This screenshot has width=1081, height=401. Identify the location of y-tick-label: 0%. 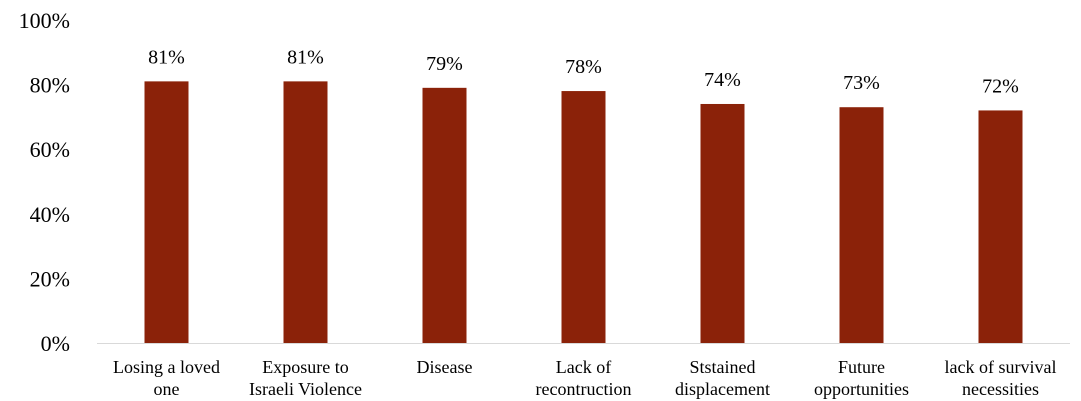
(55, 343).